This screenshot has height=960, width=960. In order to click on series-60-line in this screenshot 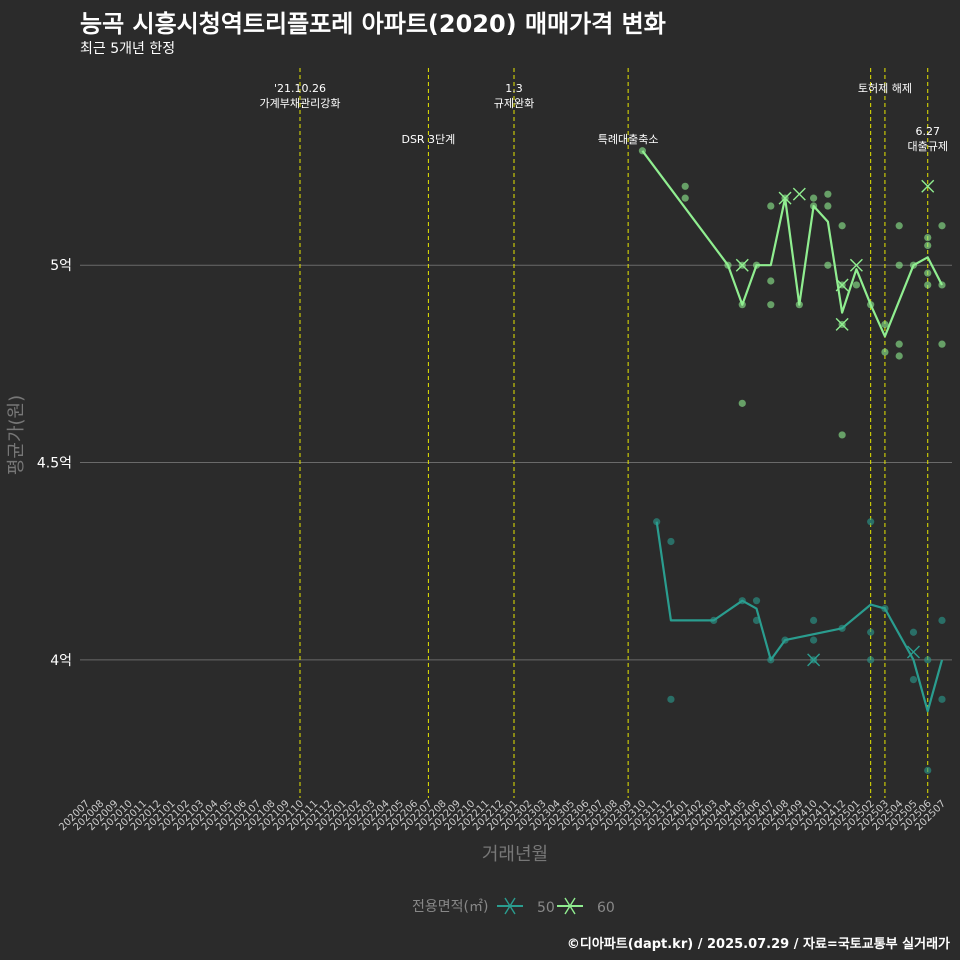, I will do `click(792, 244)`.